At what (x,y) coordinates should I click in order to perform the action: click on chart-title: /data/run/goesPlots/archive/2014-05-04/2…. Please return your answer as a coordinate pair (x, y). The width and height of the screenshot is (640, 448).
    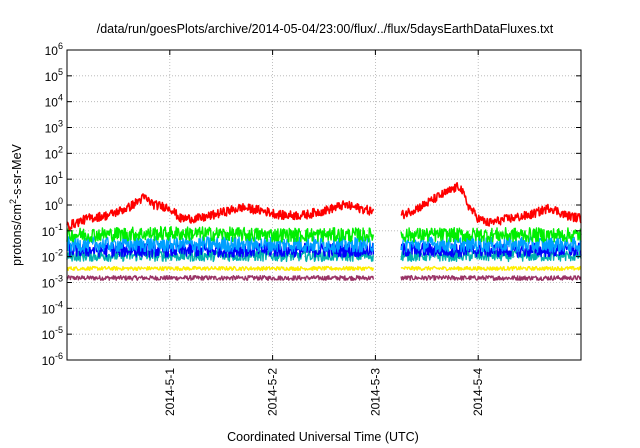
    Looking at the image, I should click on (325, 29).